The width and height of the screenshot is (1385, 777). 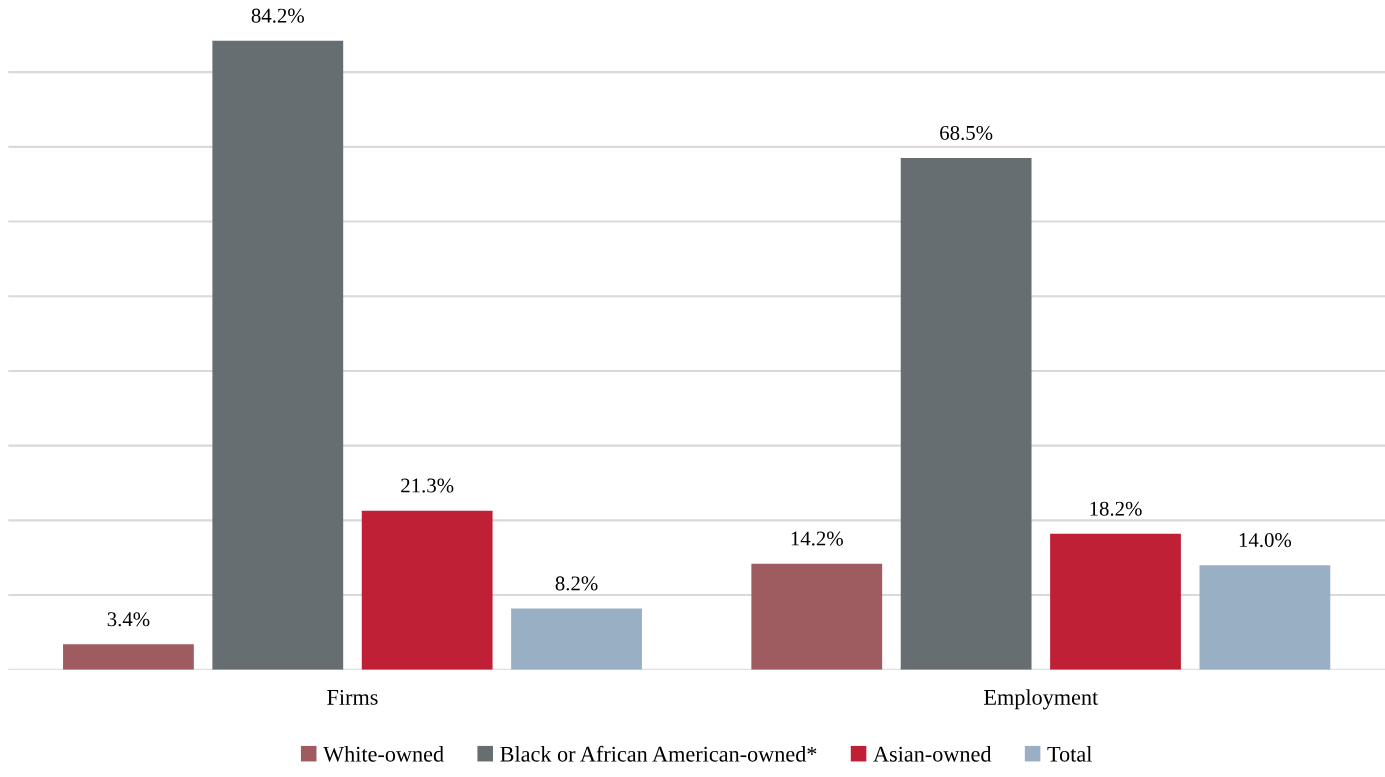 I want to click on data-label: 21.3%, so click(x=427, y=485).